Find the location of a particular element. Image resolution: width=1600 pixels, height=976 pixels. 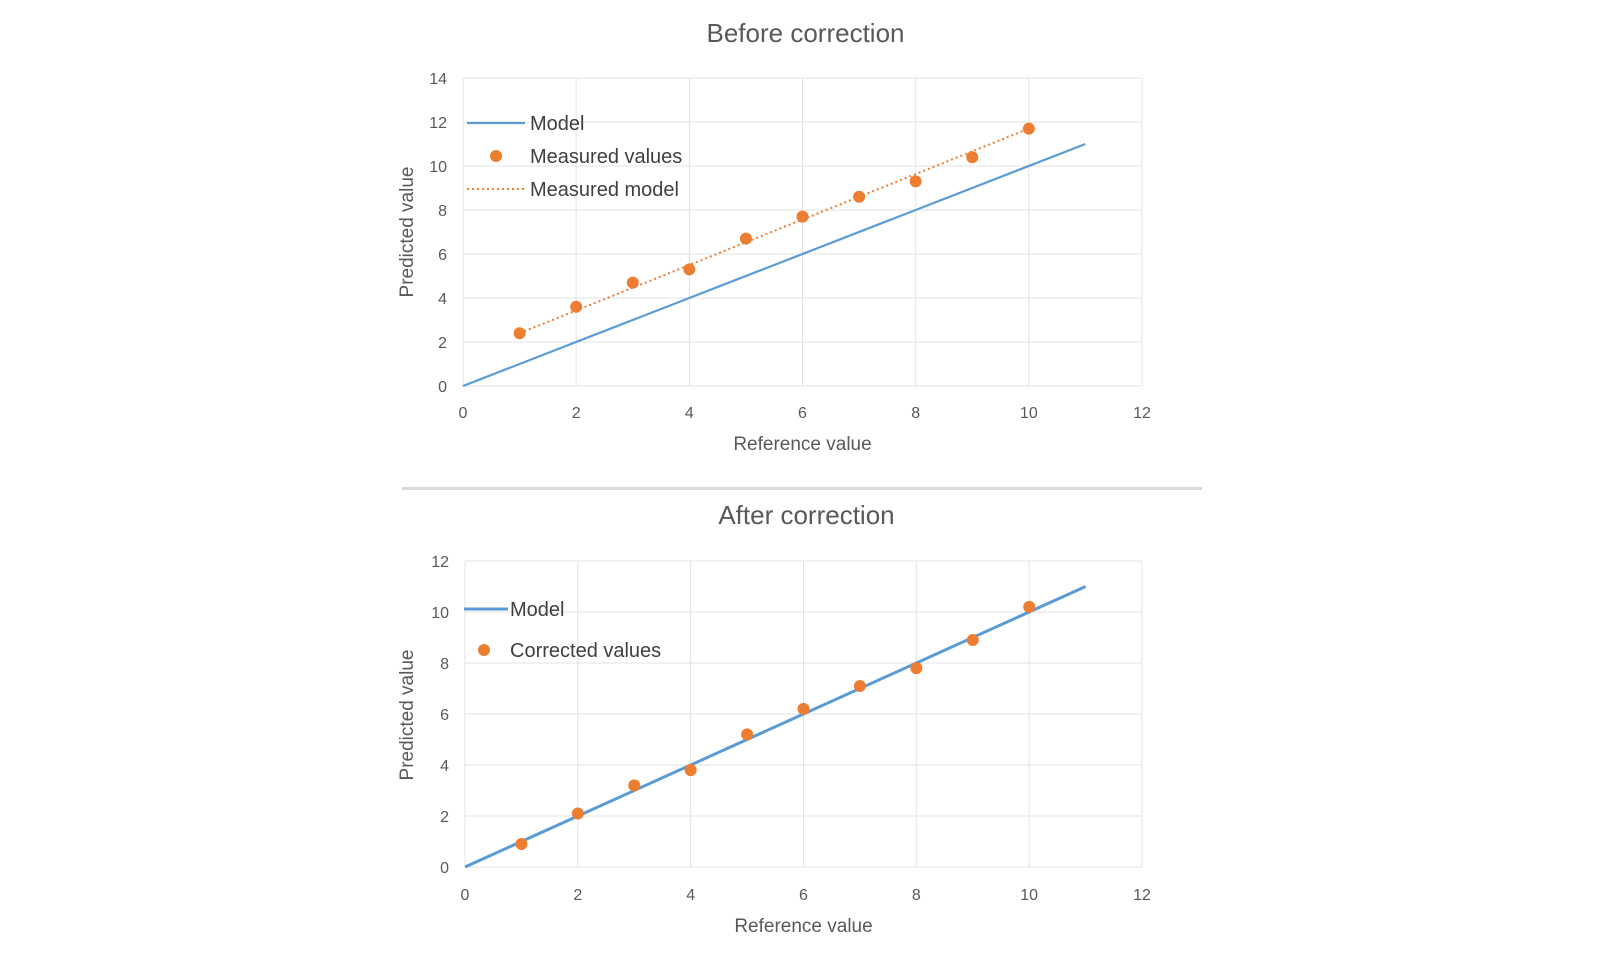

chart-title: After correction is located at coordinates (806, 515).